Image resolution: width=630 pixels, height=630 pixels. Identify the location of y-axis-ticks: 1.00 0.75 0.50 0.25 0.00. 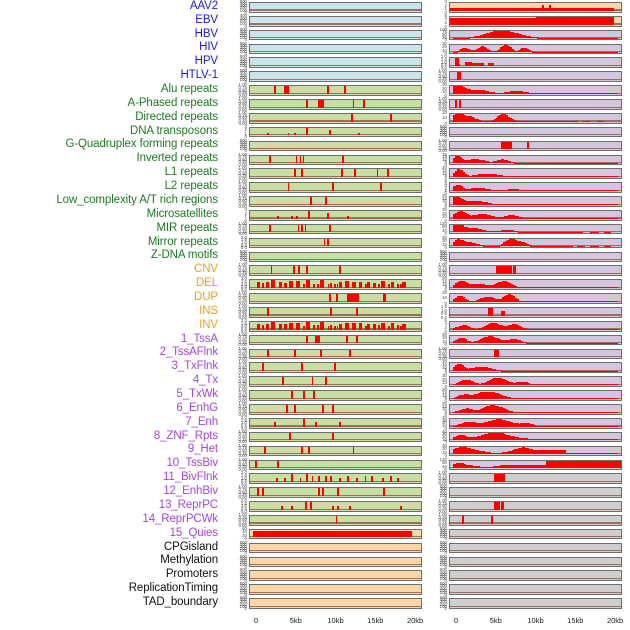
(237, 173).